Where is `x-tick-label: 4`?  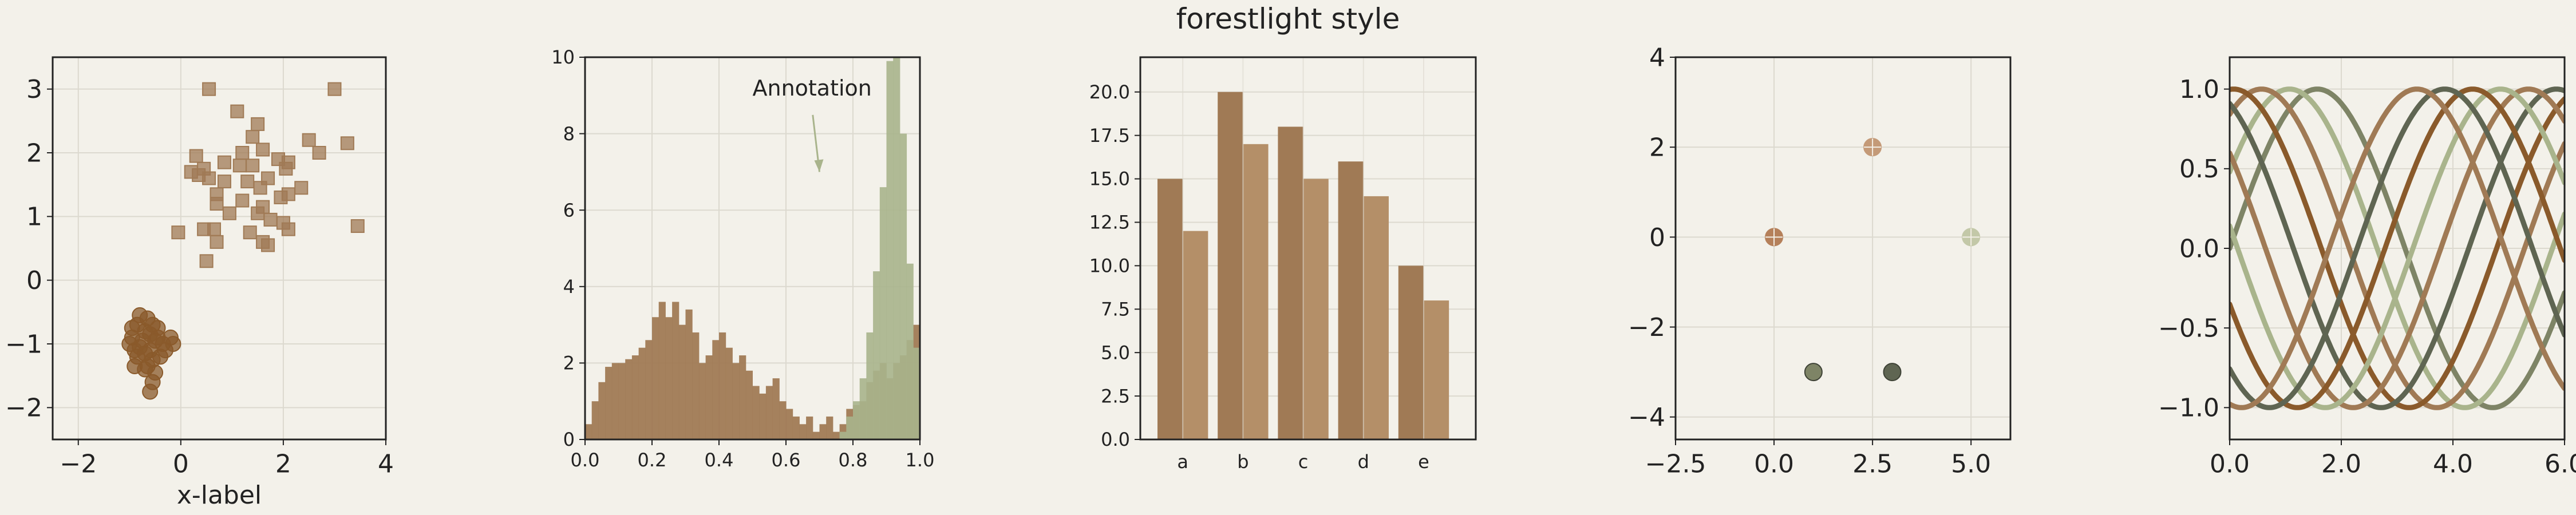 x-tick-label: 4 is located at coordinates (386, 464).